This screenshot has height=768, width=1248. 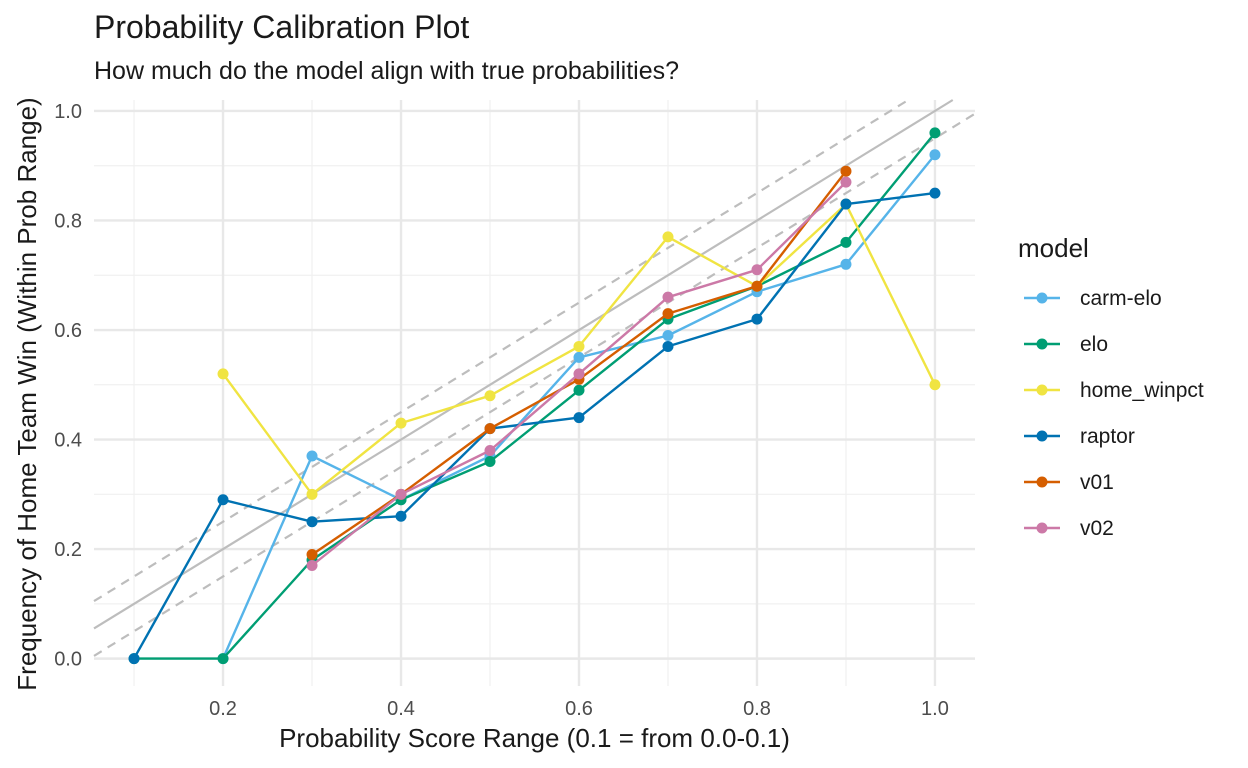 What do you see at coordinates (1053, 248) in the screenshot?
I see `legend-title: model` at bounding box center [1053, 248].